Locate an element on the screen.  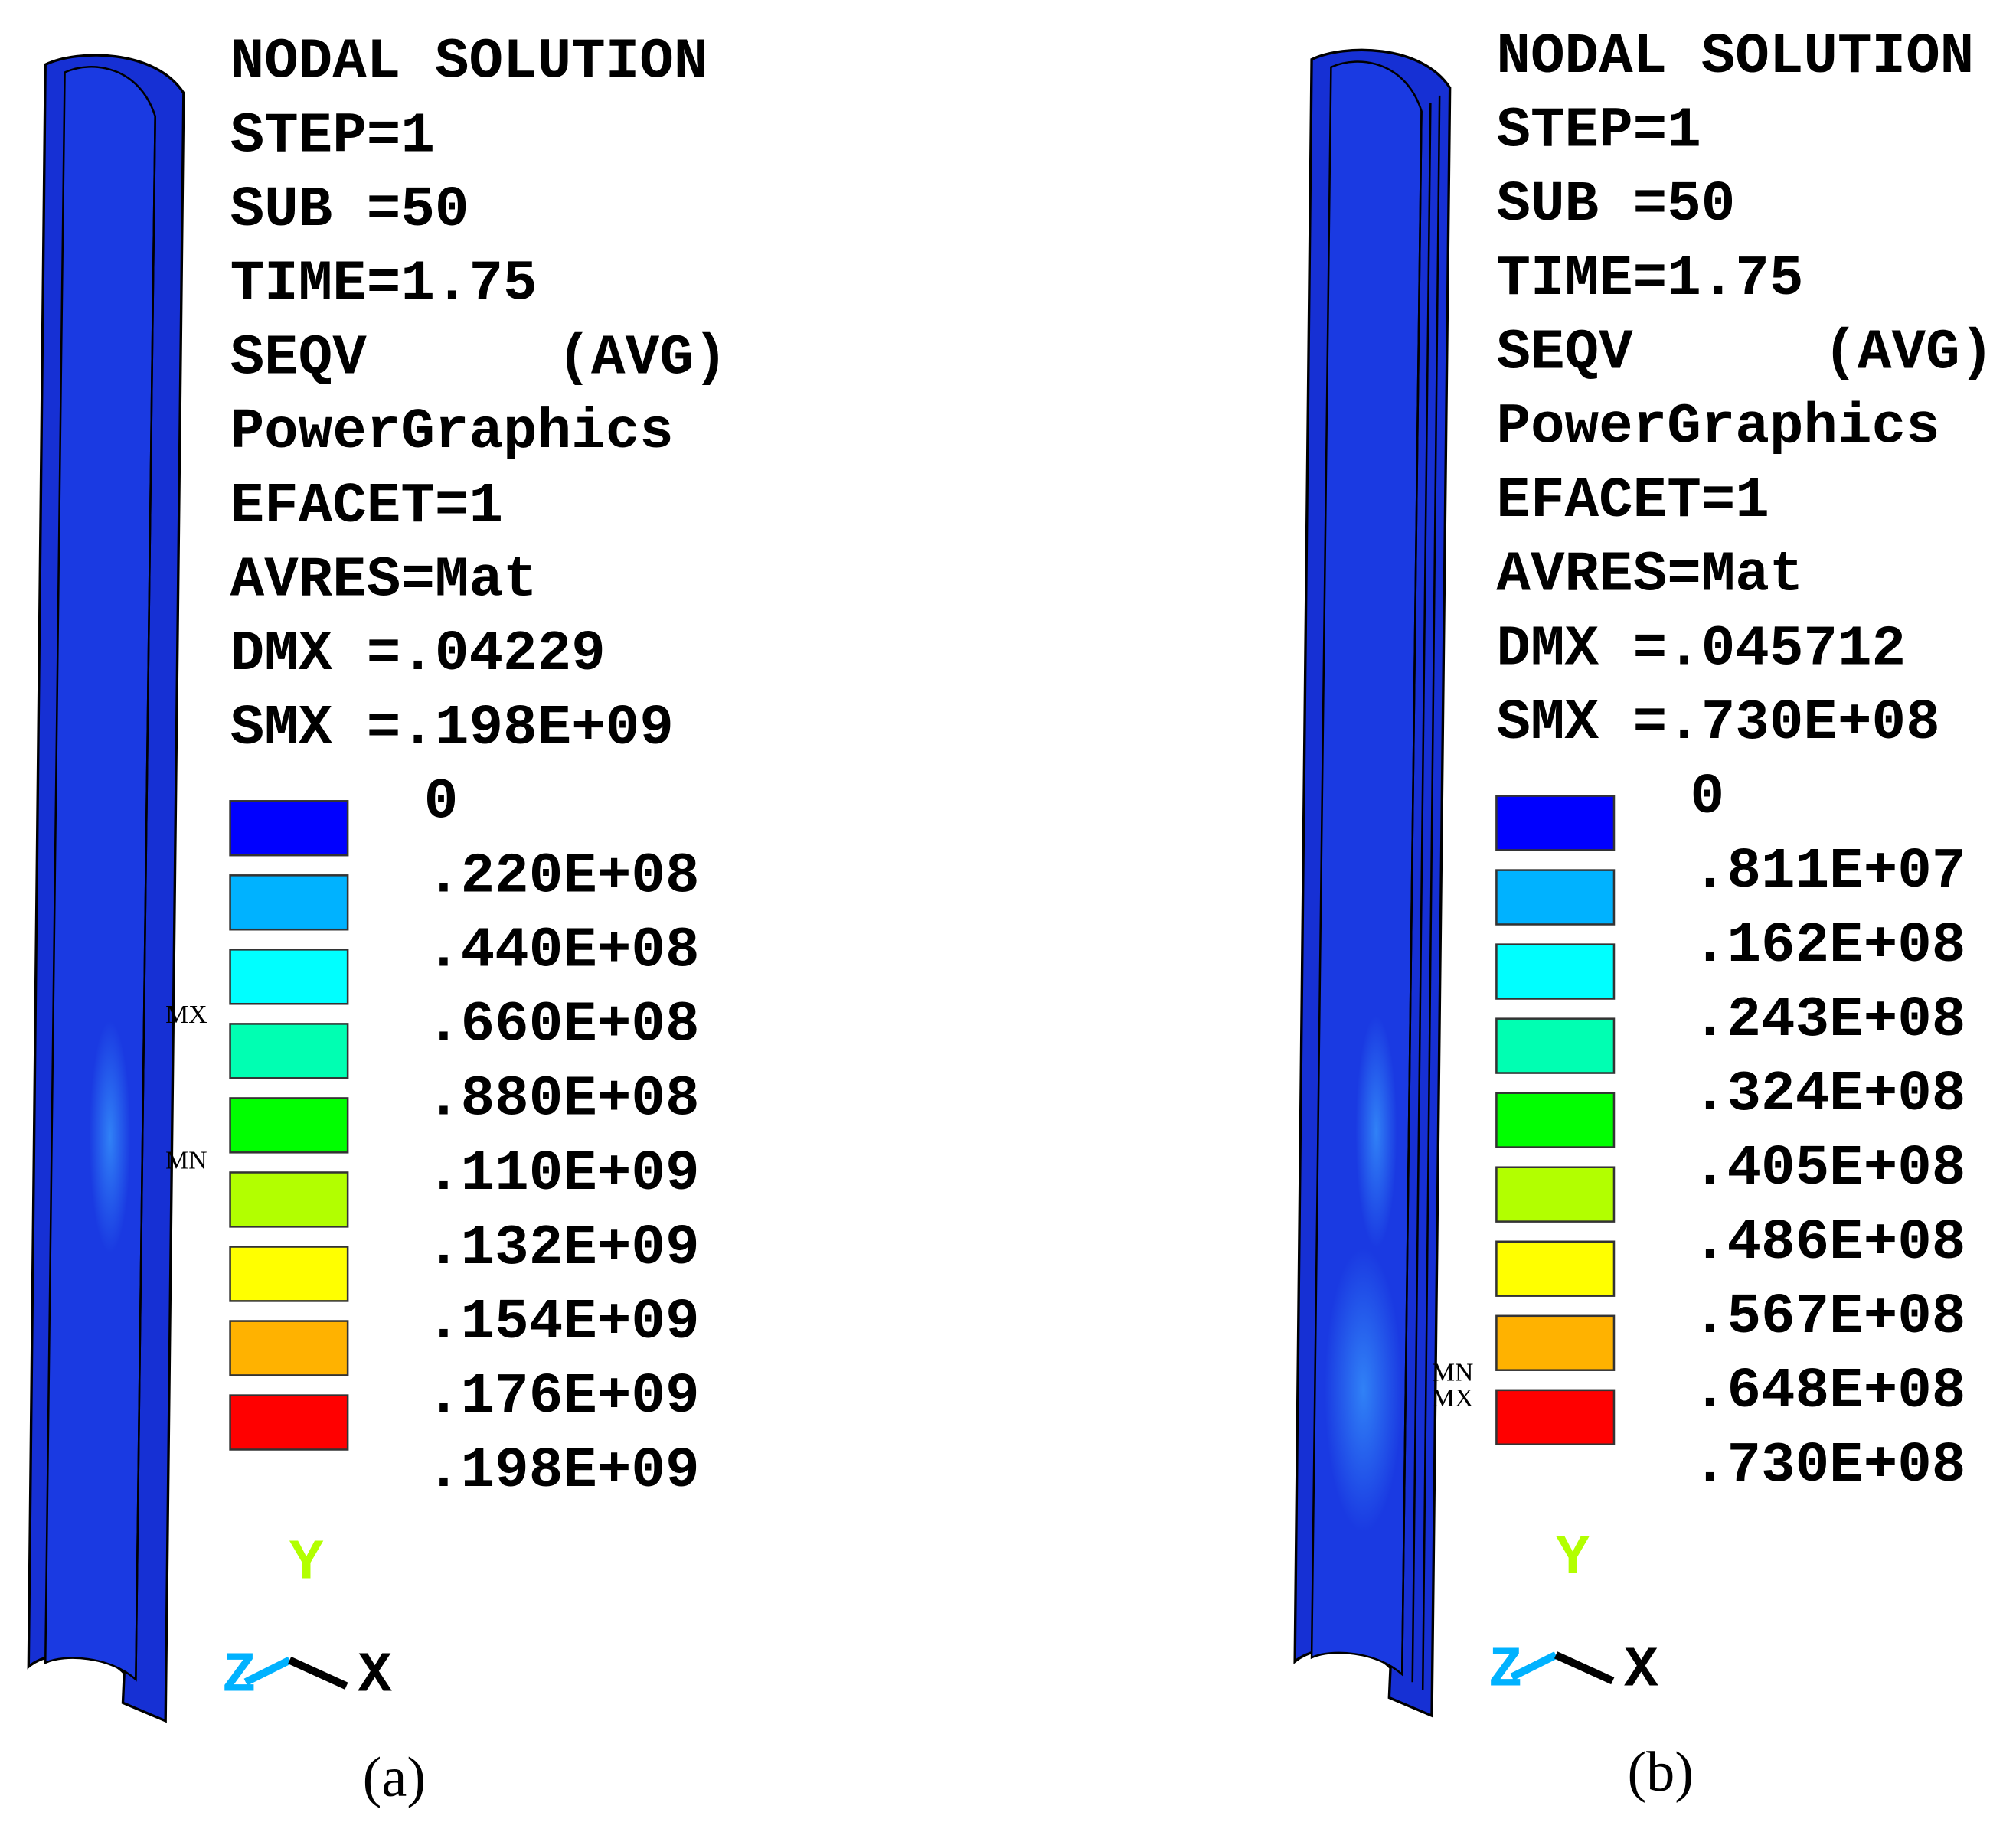
legend-label: .486E+08 is located at coordinates (1829, 1243).